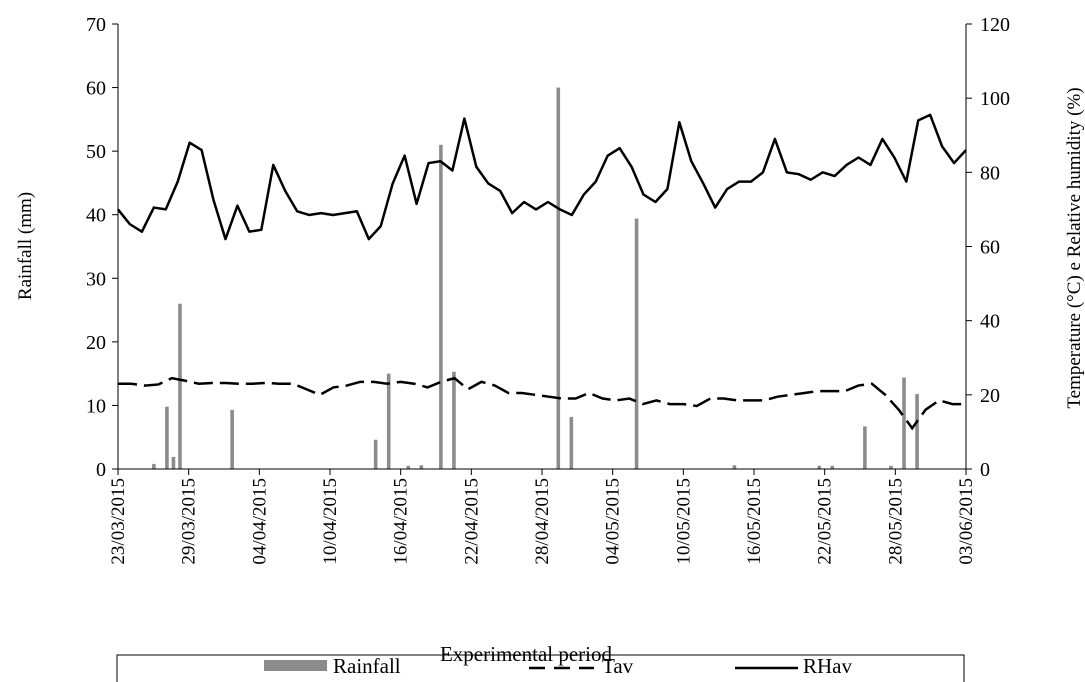 The width and height of the screenshot is (1085, 682). Describe the element at coordinates (102, 247) in the screenshot. I see `left-axis-ticks: 0 10 20 30 40 50 60 70` at that location.